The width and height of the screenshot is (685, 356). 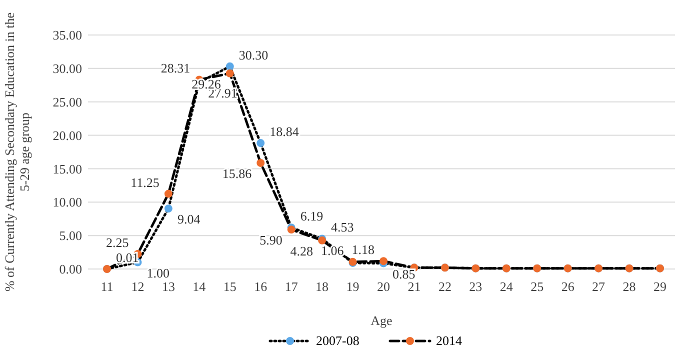 I want to click on x-tick-label: 23, so click(x=475, y=286).